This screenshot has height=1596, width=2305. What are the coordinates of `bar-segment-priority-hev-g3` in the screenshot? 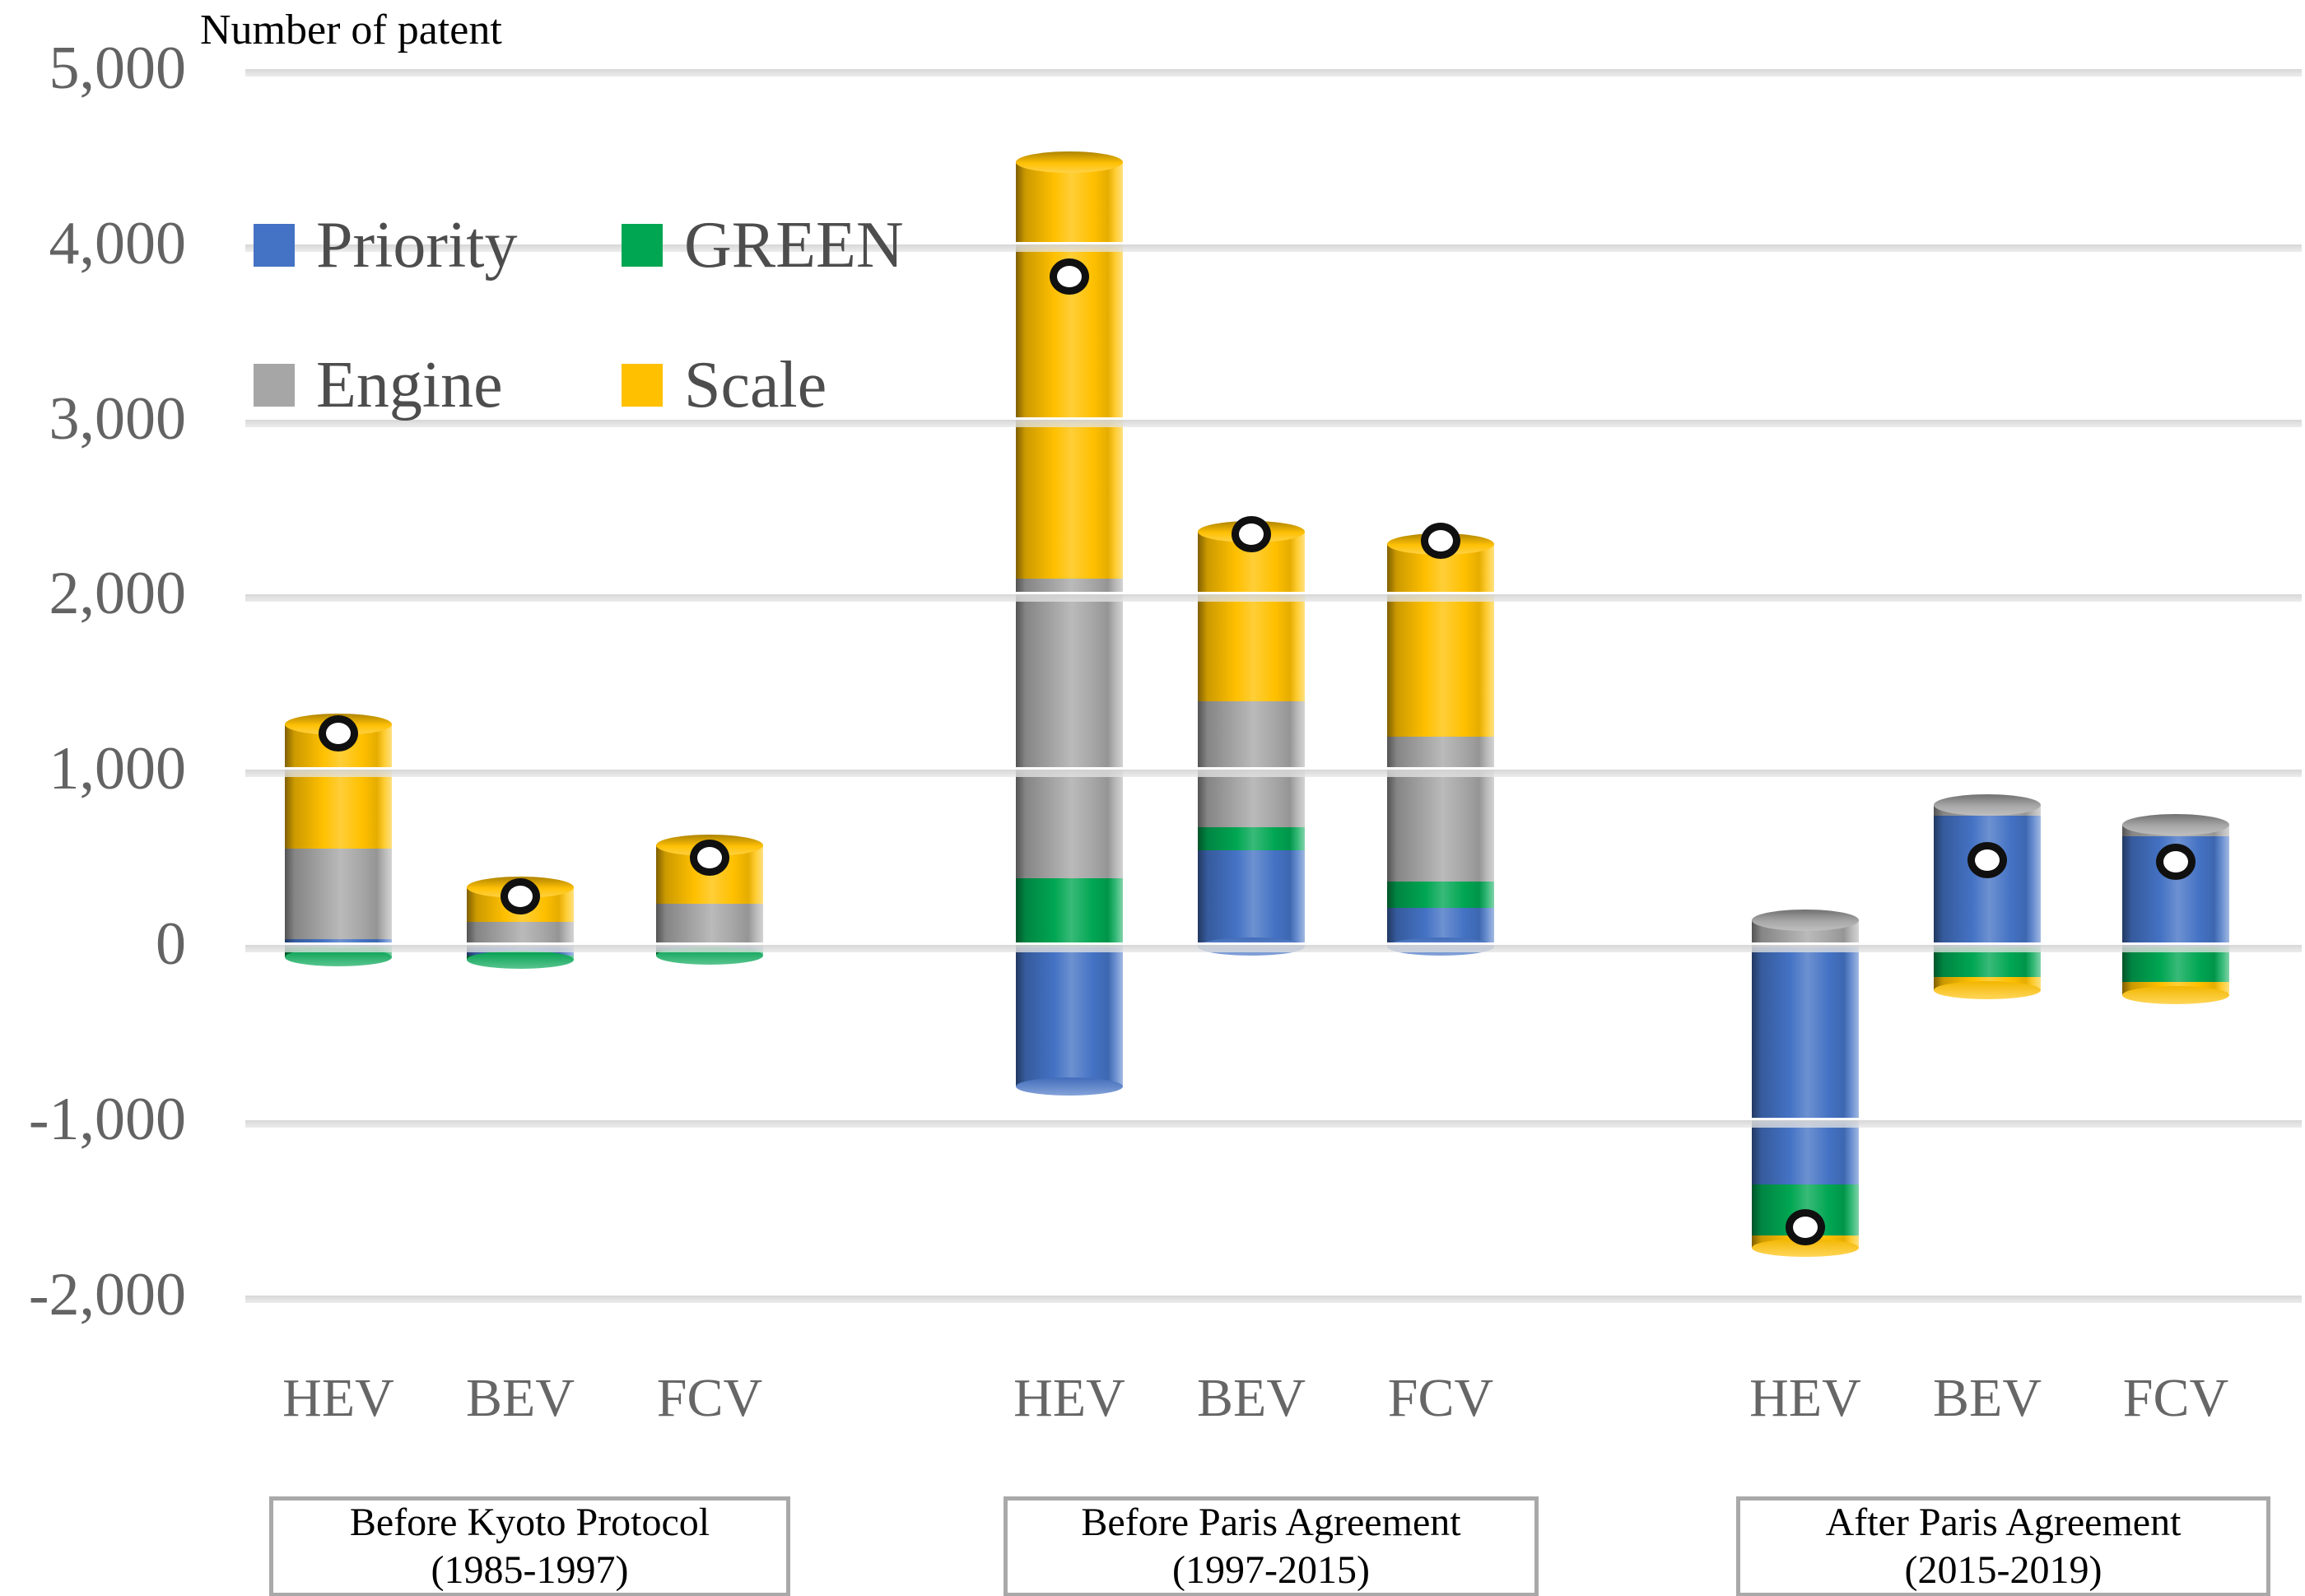 It's located at (1805, 1066).